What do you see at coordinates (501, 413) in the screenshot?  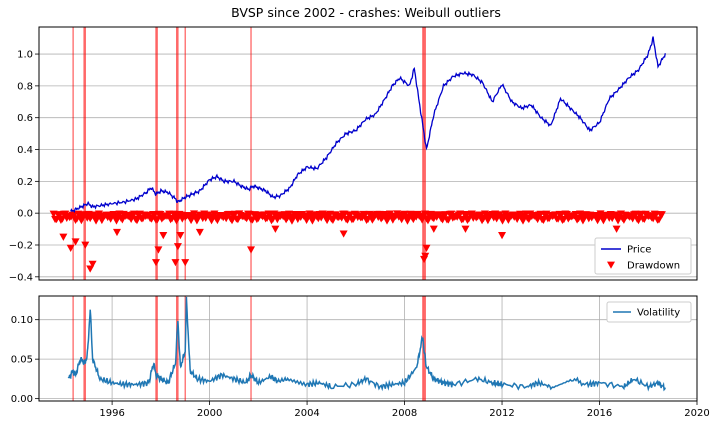 I see `x-tick-label: 2012` at bounding box center [501, 413].